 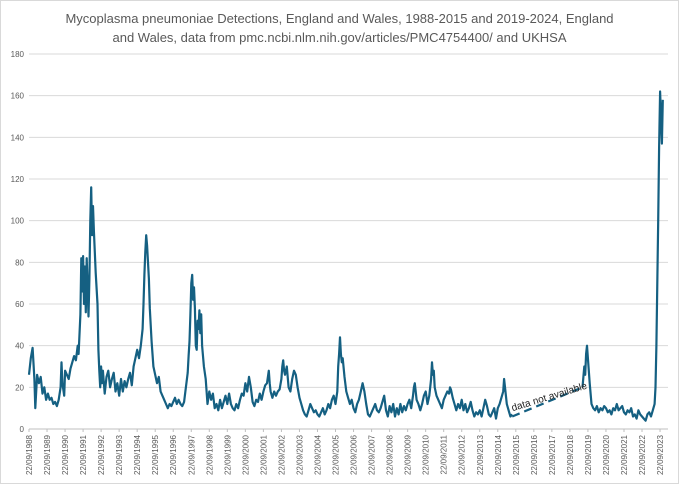 What do you see at coordinates (22, 429) in the screenshot?
I see `y-tick-label: 0` at bounding box center [22, 429].